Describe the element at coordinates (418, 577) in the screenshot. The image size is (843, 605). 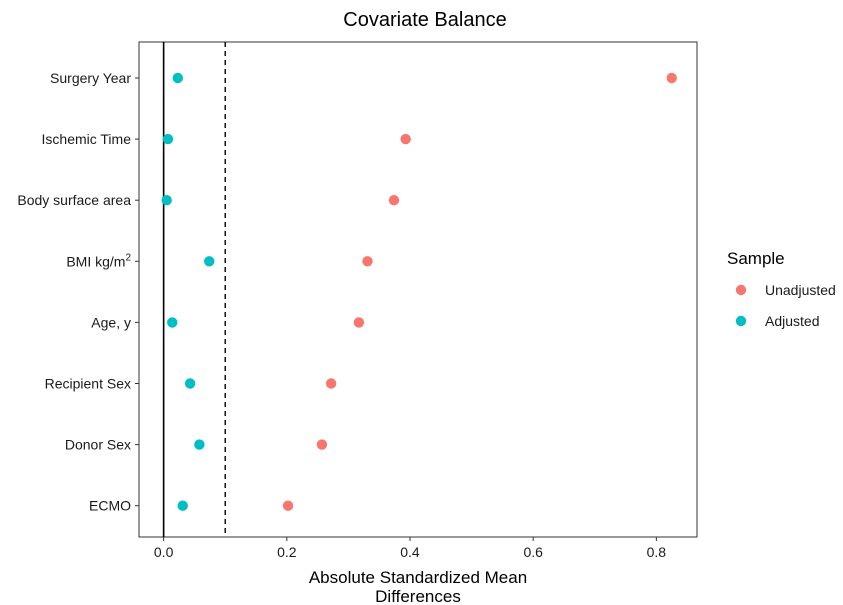
I see `x-axis-label-line-1: Absolute Standardized Mean` at that location.